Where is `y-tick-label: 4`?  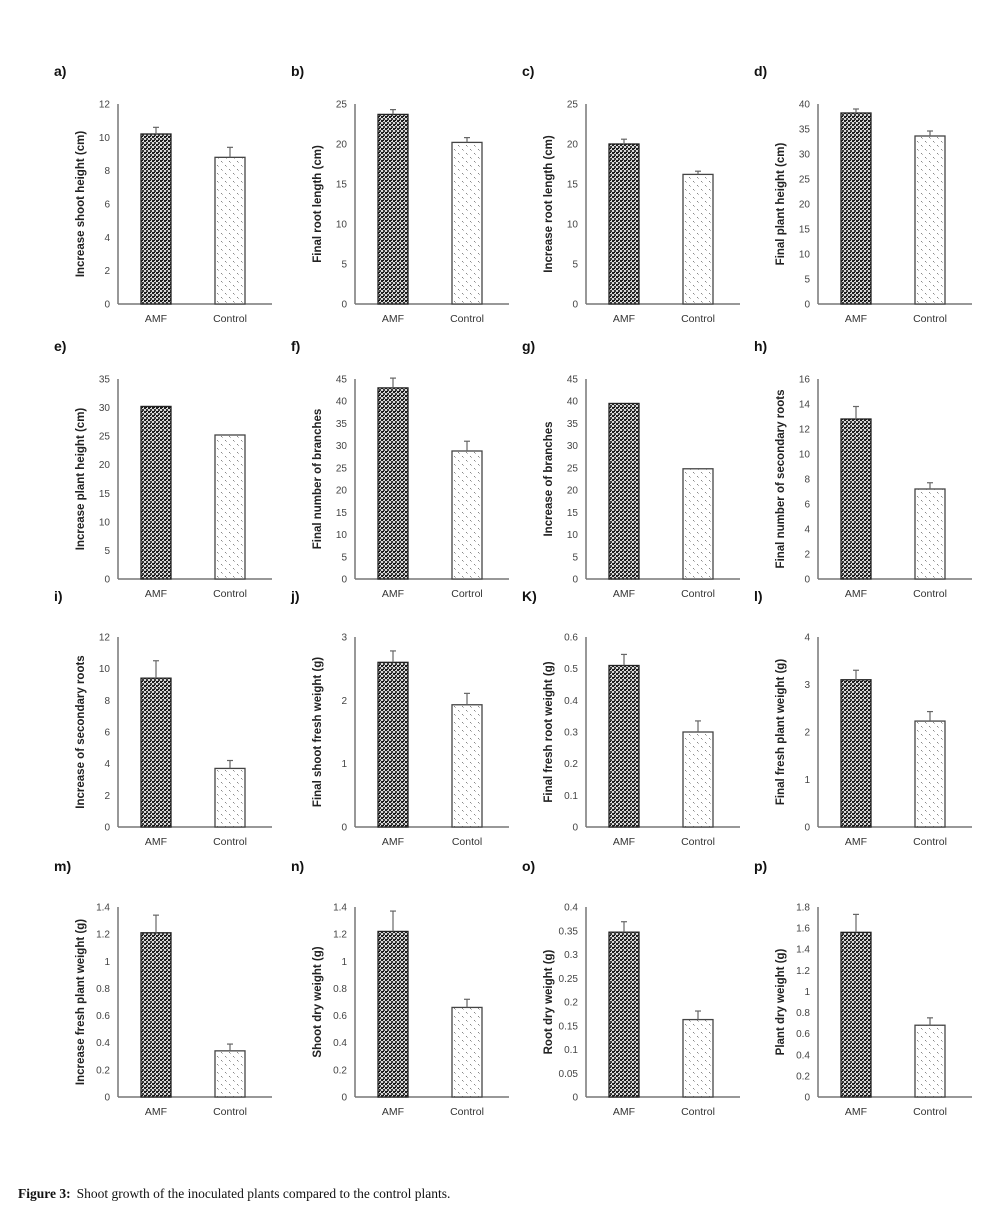 y-tick-label: 4 is located at coordinates (107, 764).